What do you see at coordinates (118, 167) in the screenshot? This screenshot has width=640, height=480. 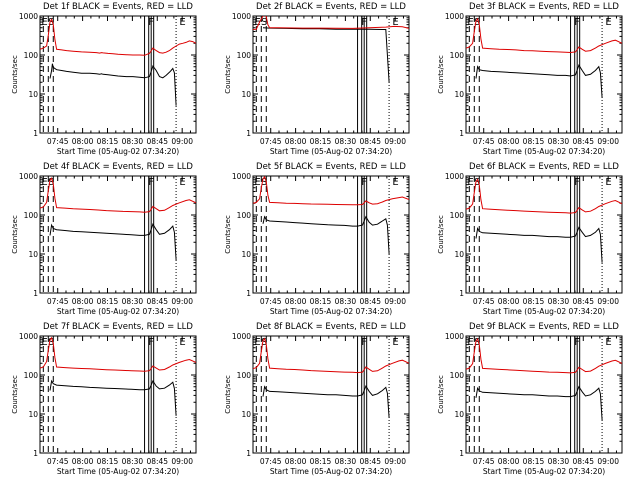 I see `chart-title: Det 4f BLACK = Events, RED = LLD` at bounding box center [118, 167].